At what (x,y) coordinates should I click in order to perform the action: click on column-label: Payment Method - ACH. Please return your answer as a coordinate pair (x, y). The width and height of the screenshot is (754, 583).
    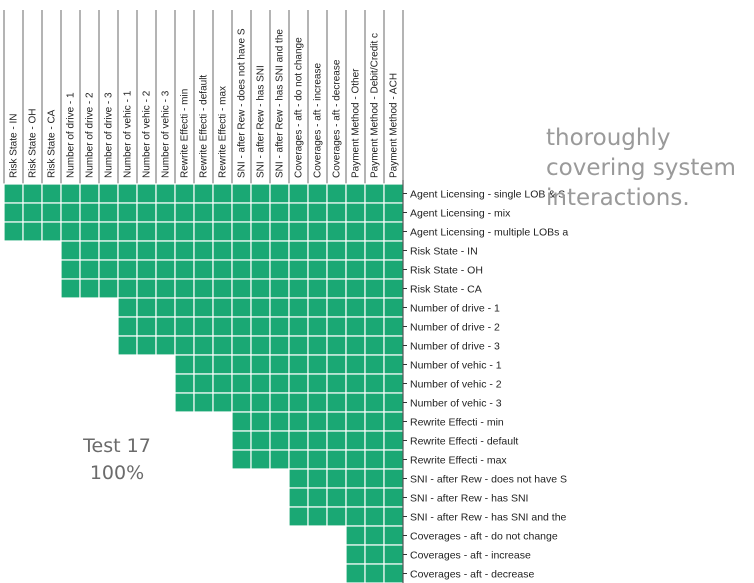
    Looking at the image, I should click on (394, 125).